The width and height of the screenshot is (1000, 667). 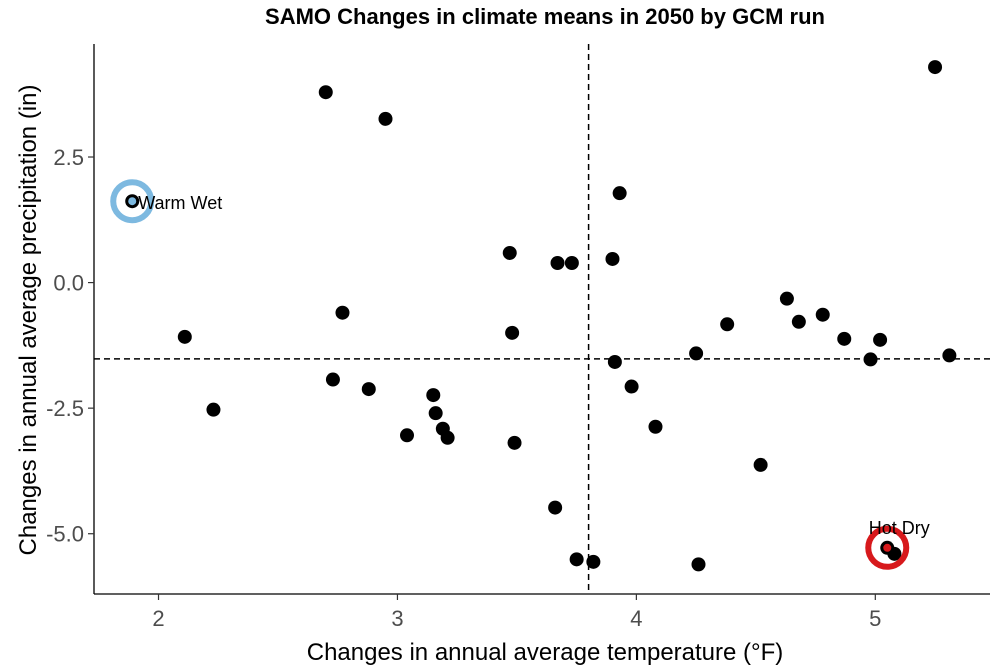 What do you see at coordinates (68, 283) in the screenshot?
I see `y-tick-label: 0.0` at bounding box center [68, 283].